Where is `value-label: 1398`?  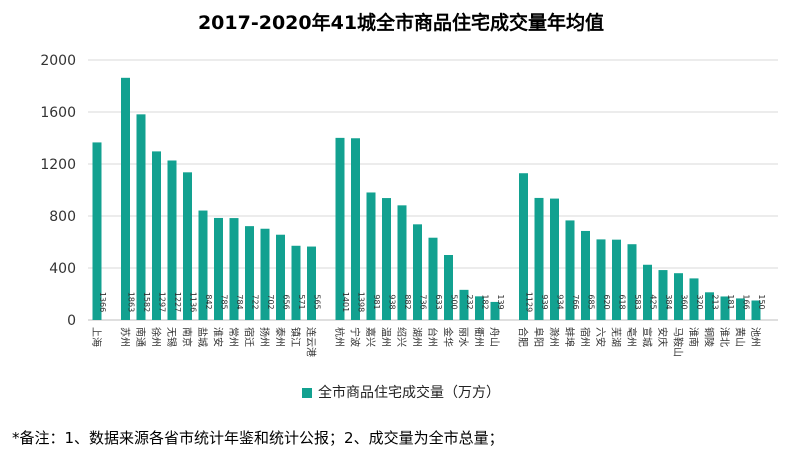
value-label: 1398 is located at coordinates (361, 302).